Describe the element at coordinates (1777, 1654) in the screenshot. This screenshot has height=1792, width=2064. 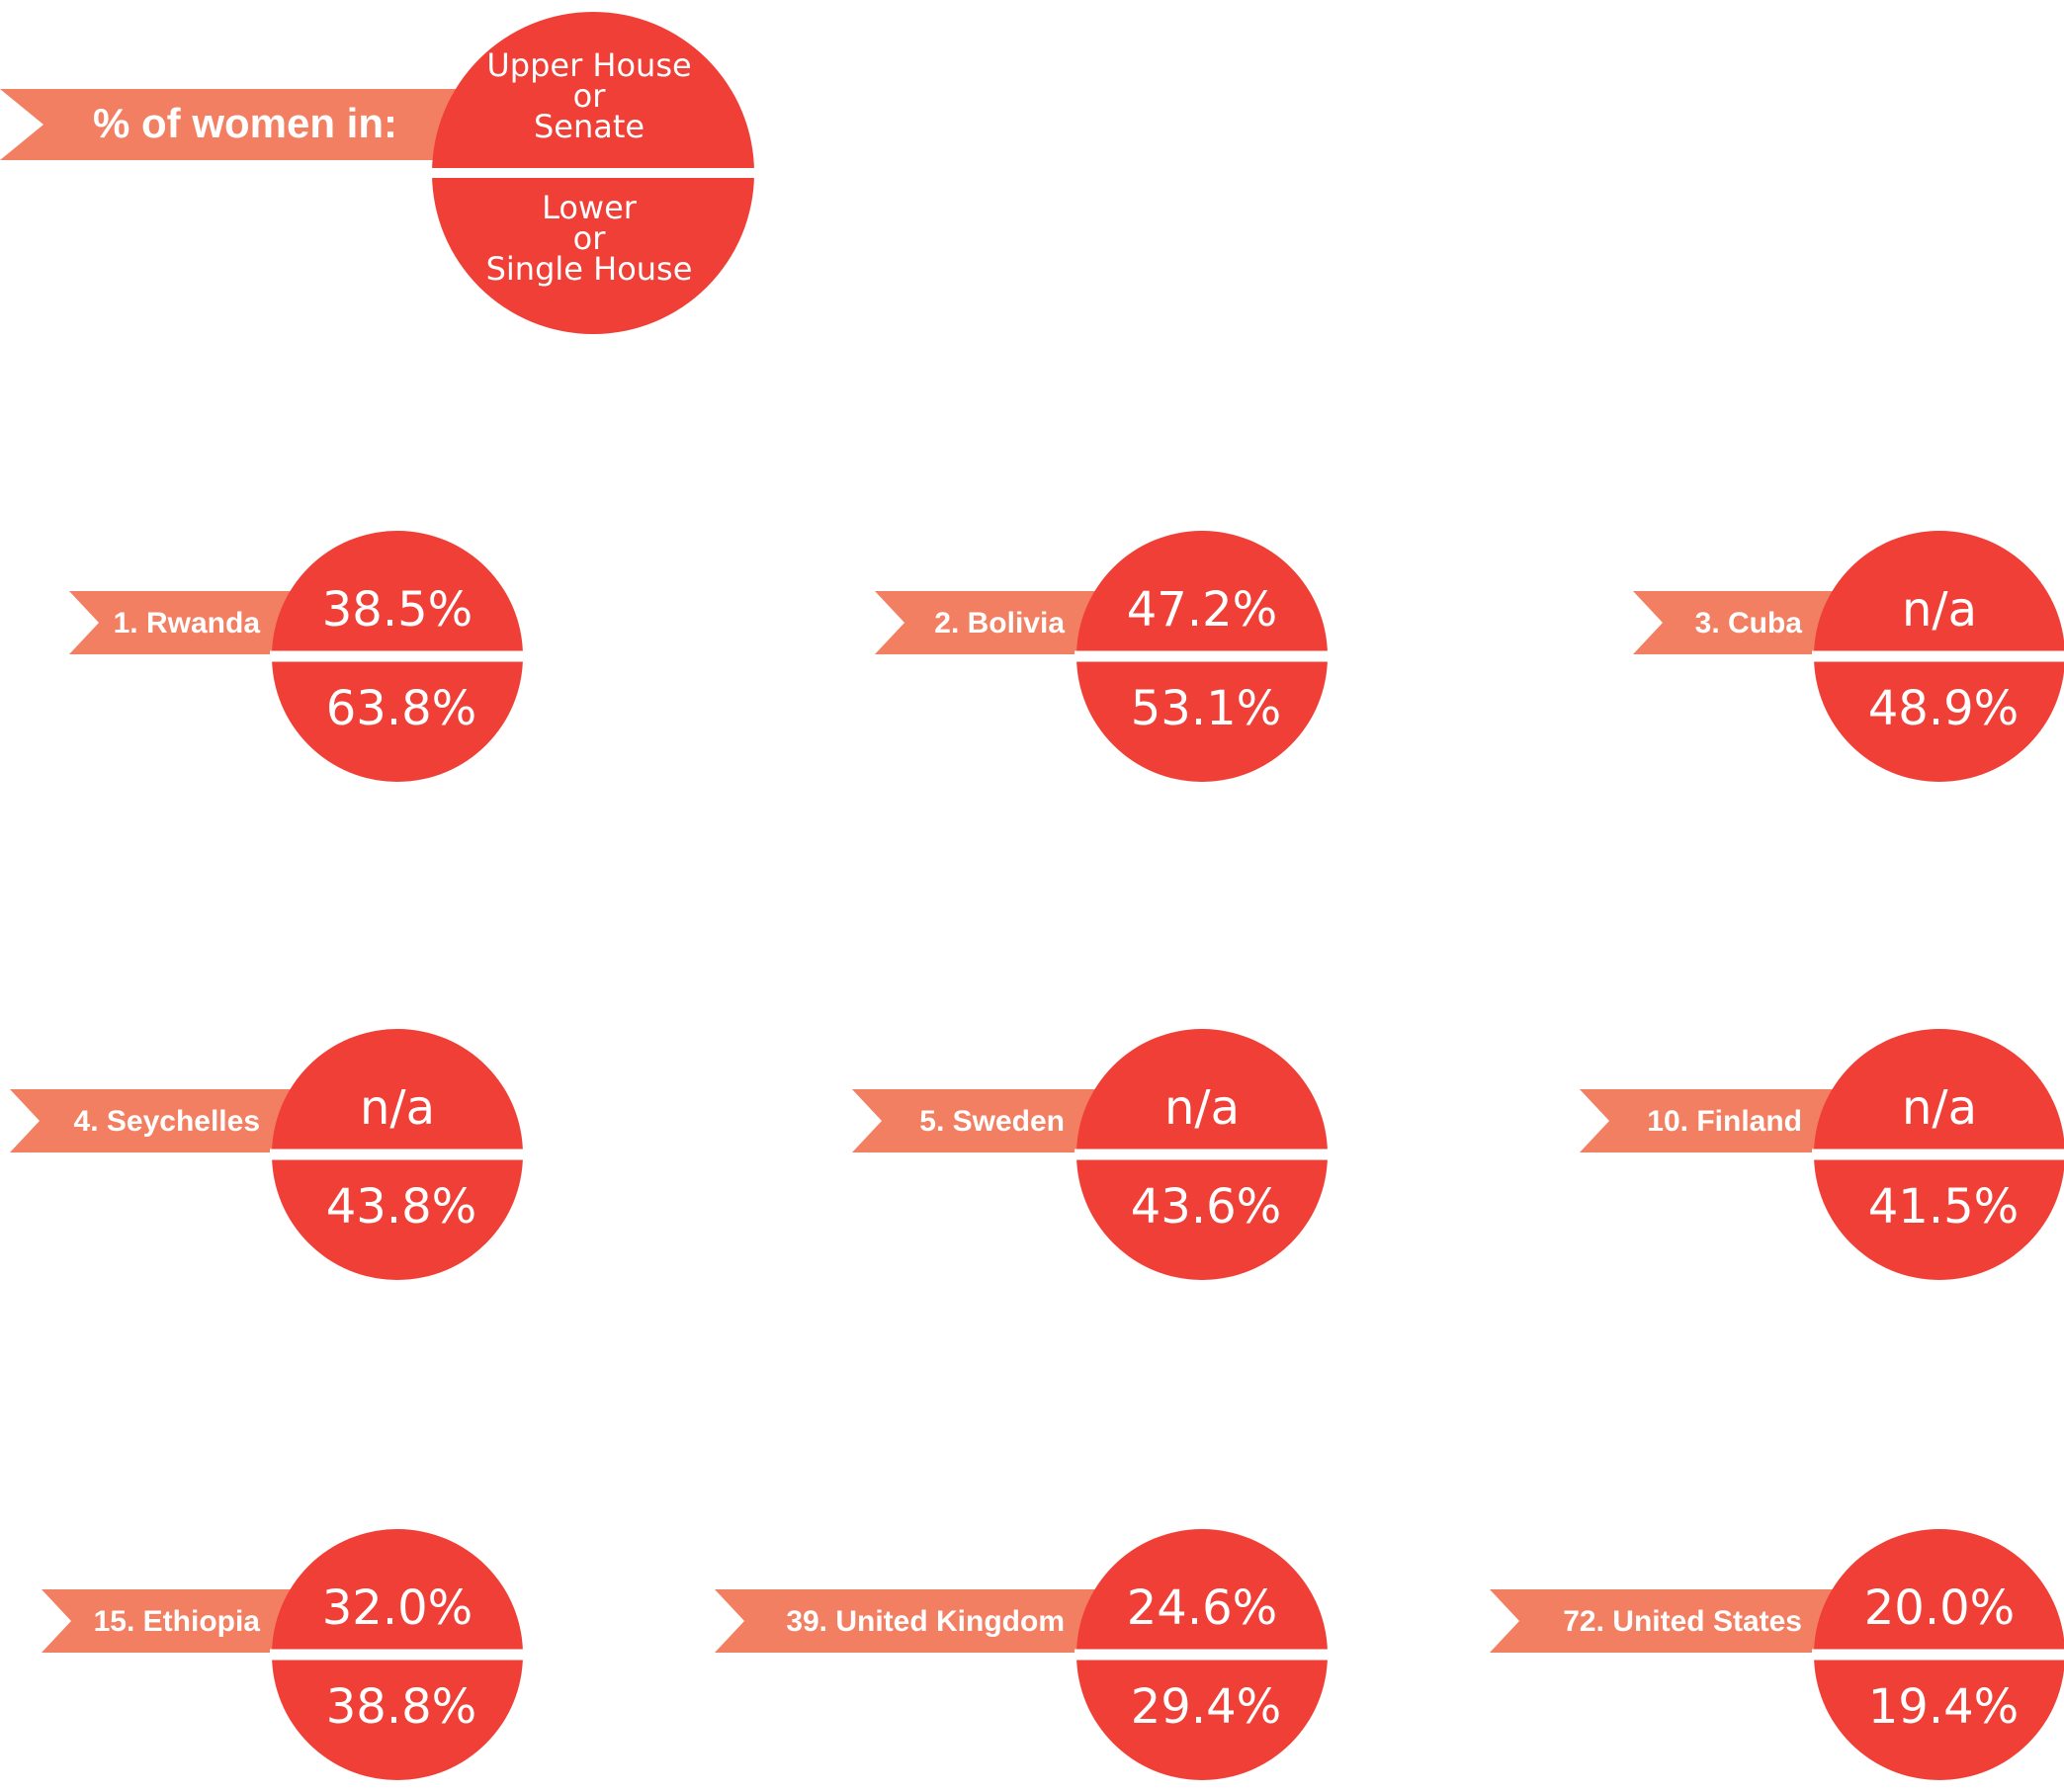
I see `country-card: 72. United States 20.0% 19.4%` at that location.